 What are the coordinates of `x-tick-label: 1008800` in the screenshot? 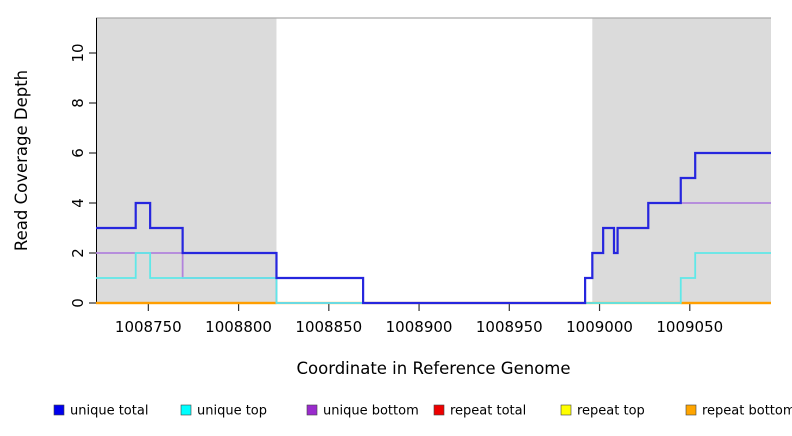 It's located at (238, 327).